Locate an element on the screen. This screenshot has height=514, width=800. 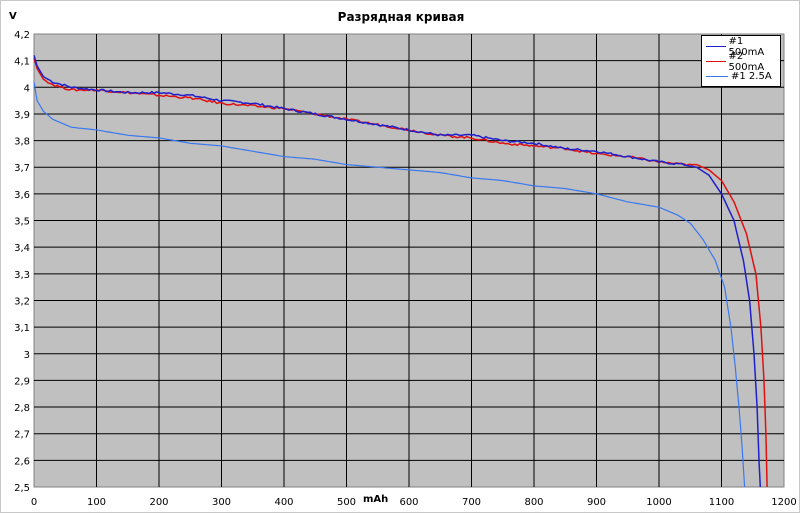
y-tick-label: 3,8 is located at coordinates (22, 142).